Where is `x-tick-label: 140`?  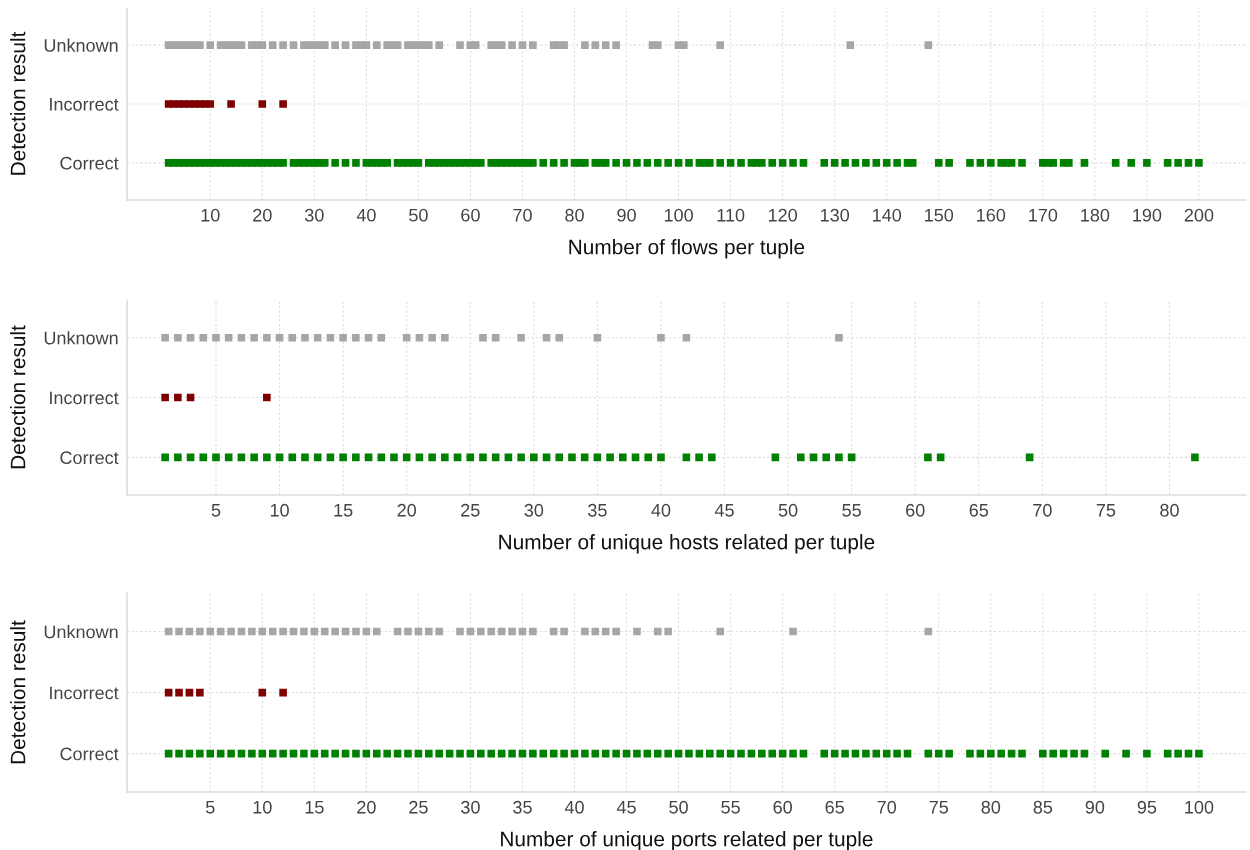
x-tick-label: 140 is located at coordinates (887, 215).